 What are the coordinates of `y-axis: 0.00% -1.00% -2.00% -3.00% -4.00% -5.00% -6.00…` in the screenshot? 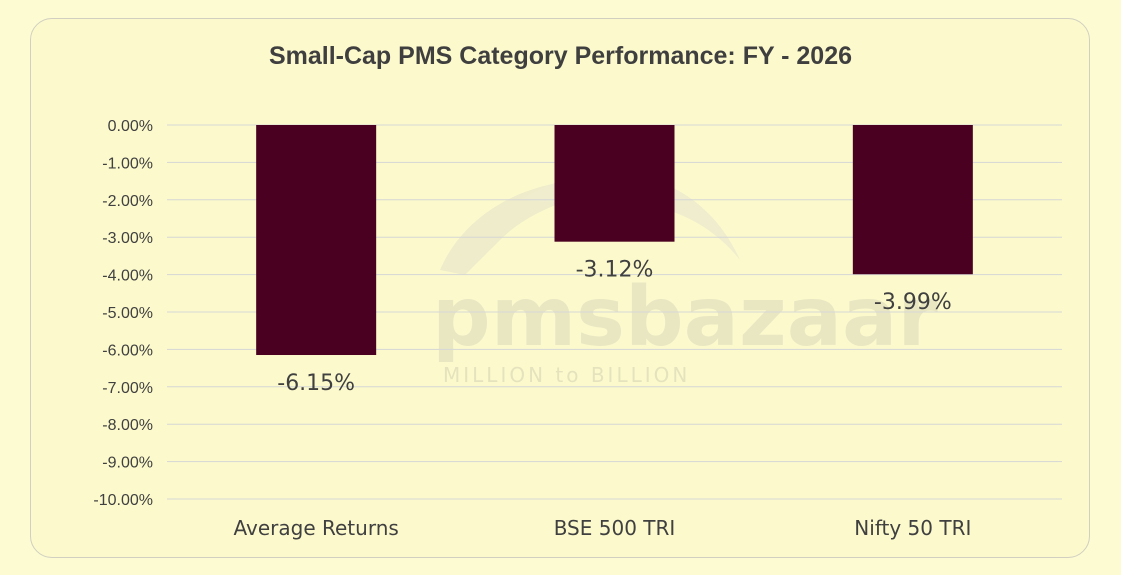 It's located at (123, 313).